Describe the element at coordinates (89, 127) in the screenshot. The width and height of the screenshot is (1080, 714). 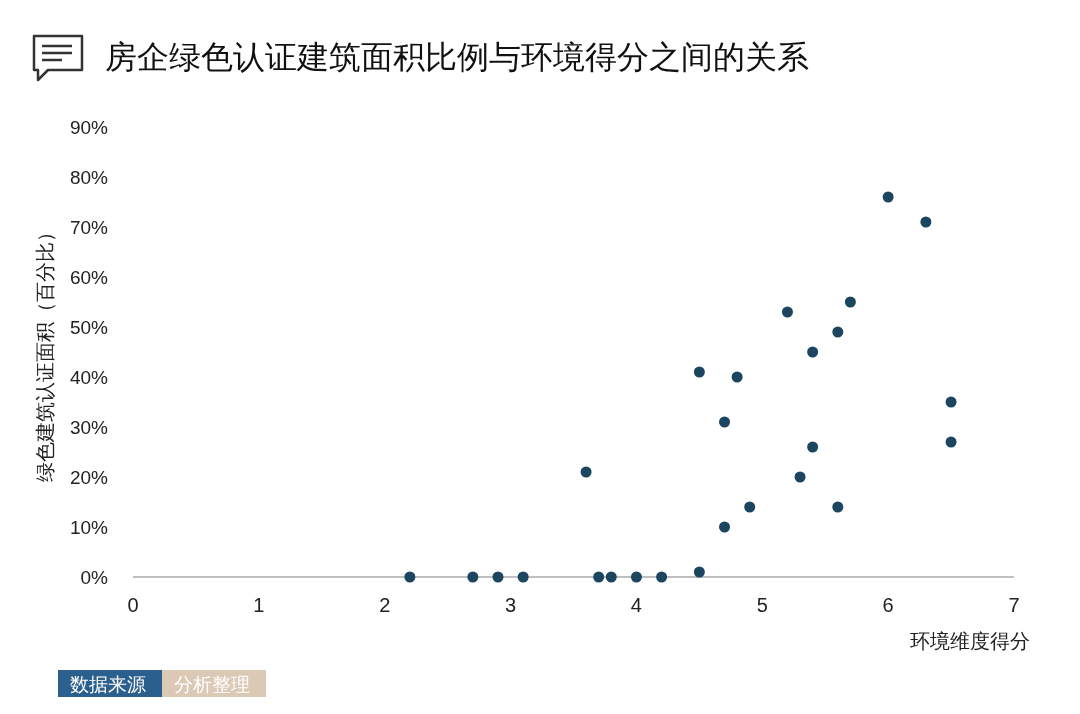
I see `y-tick-label: 90%` at that location.